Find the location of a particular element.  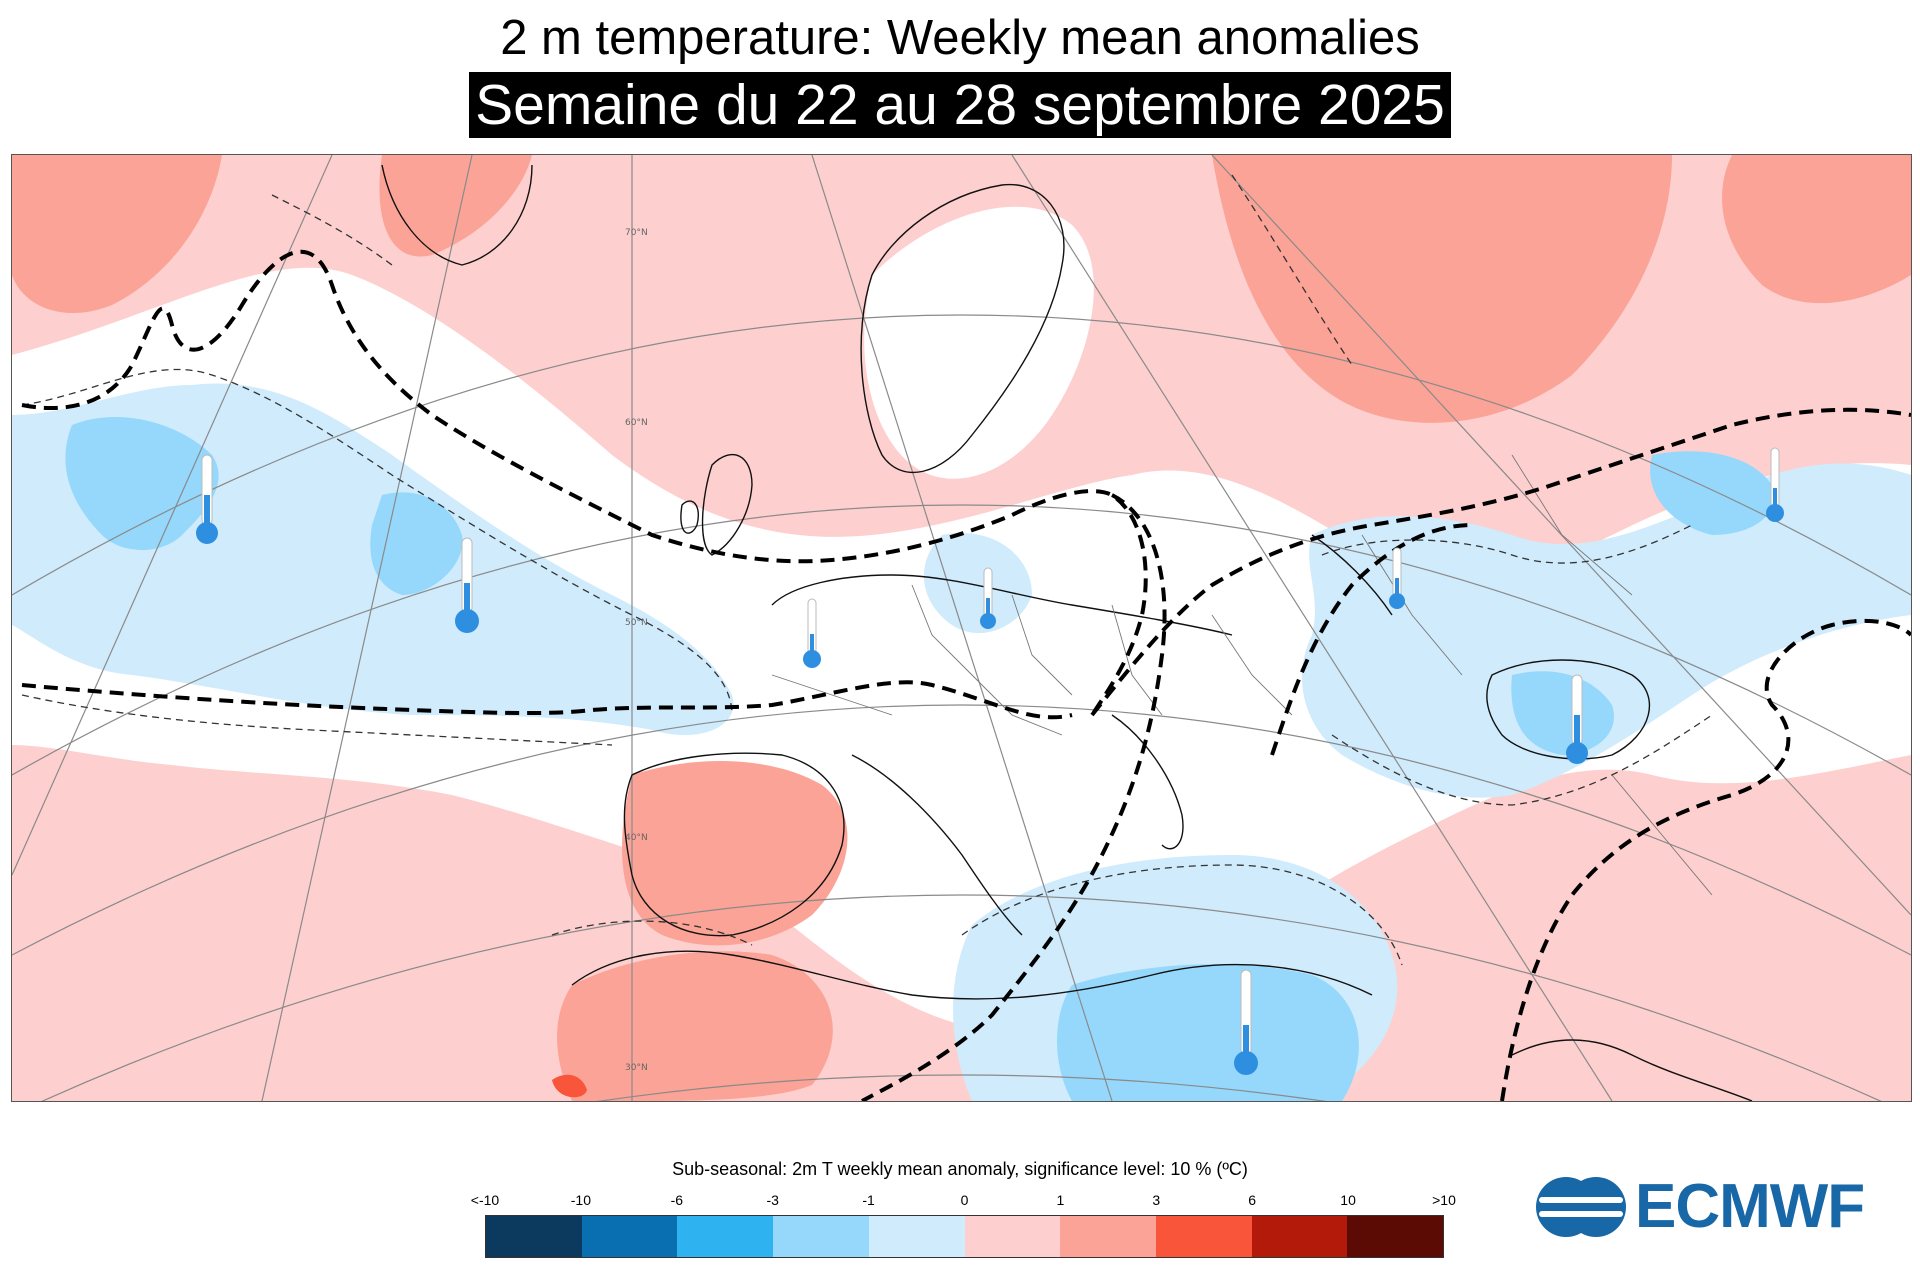

legend-tick: -1 is located at coordinates (868, 1200).